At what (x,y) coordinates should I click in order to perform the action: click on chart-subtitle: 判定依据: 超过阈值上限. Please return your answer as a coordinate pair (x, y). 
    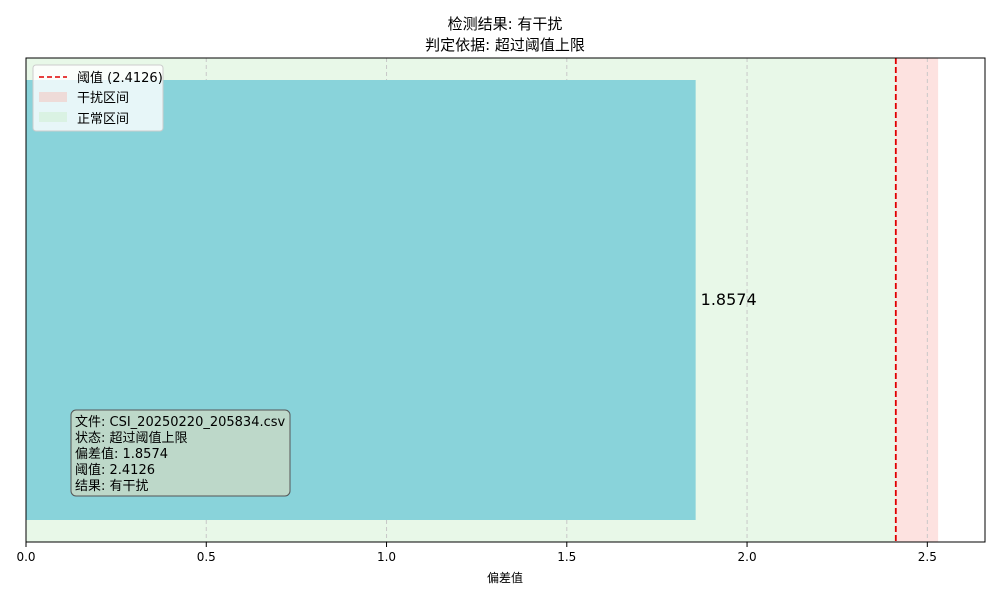
    Looking at the image, I should click on (505, 45).